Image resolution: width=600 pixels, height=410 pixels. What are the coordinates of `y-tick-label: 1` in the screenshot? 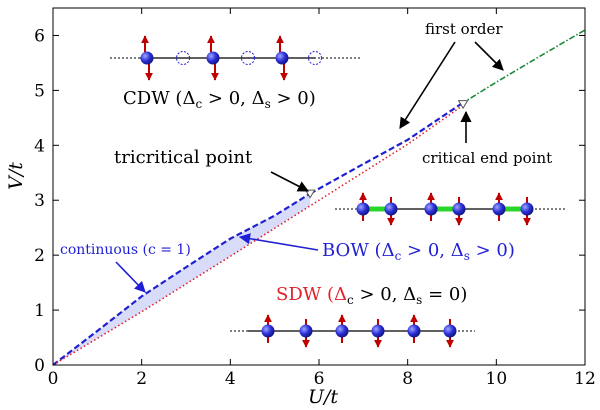 It's located at (39, 311).